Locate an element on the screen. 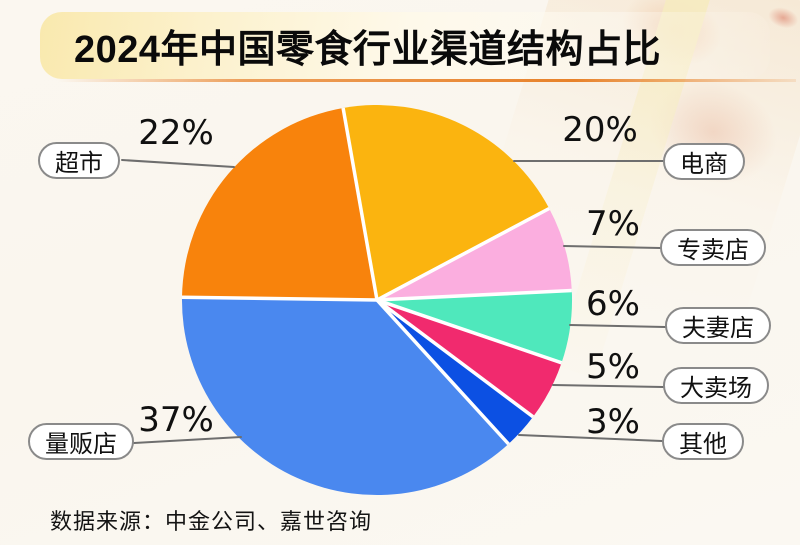 The width and height of the screenshot is (800, 545). pie-slice-hypermarket is located at coordinates (469, 358).